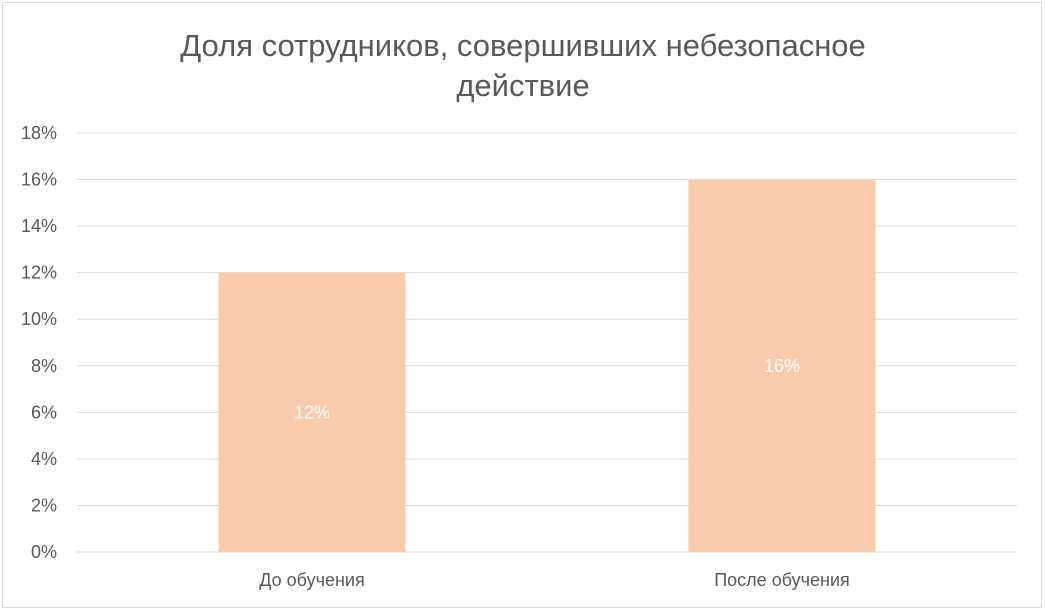  I want to click on x-axis-tick-labels: До обучения После обучения, so click(554, 580).